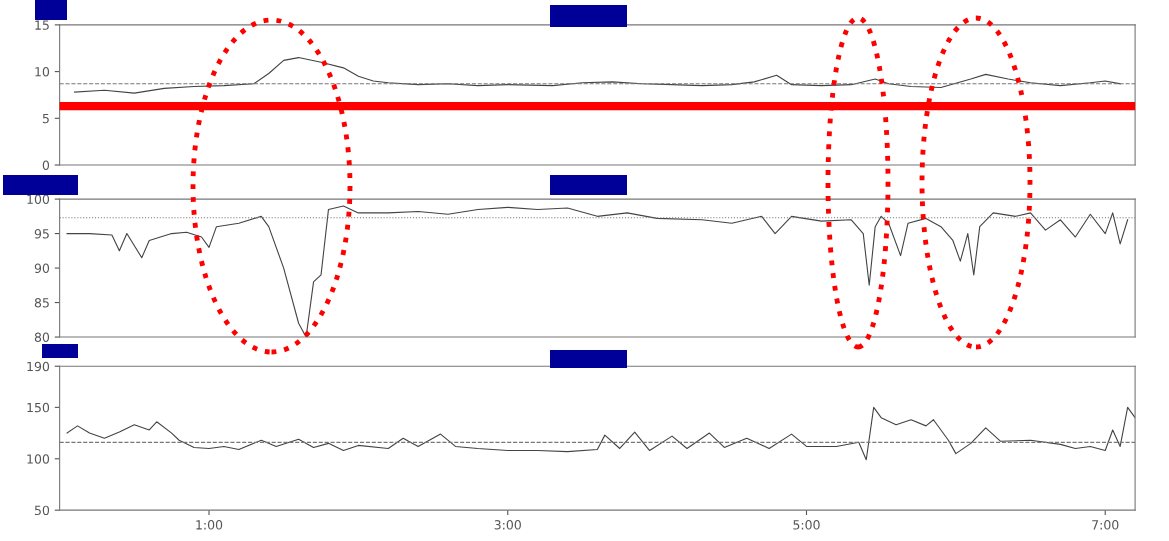  I want to click on x-tick-label: 5:00, so click(806, 525).